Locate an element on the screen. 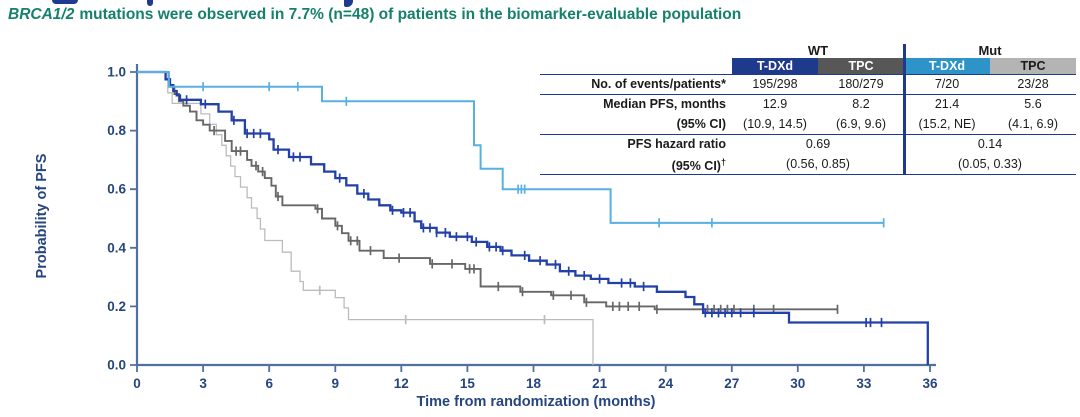 The width and height of the screenshot is (1080, 417). table-cell: 5.6 is located at coordinates (1033, 104).